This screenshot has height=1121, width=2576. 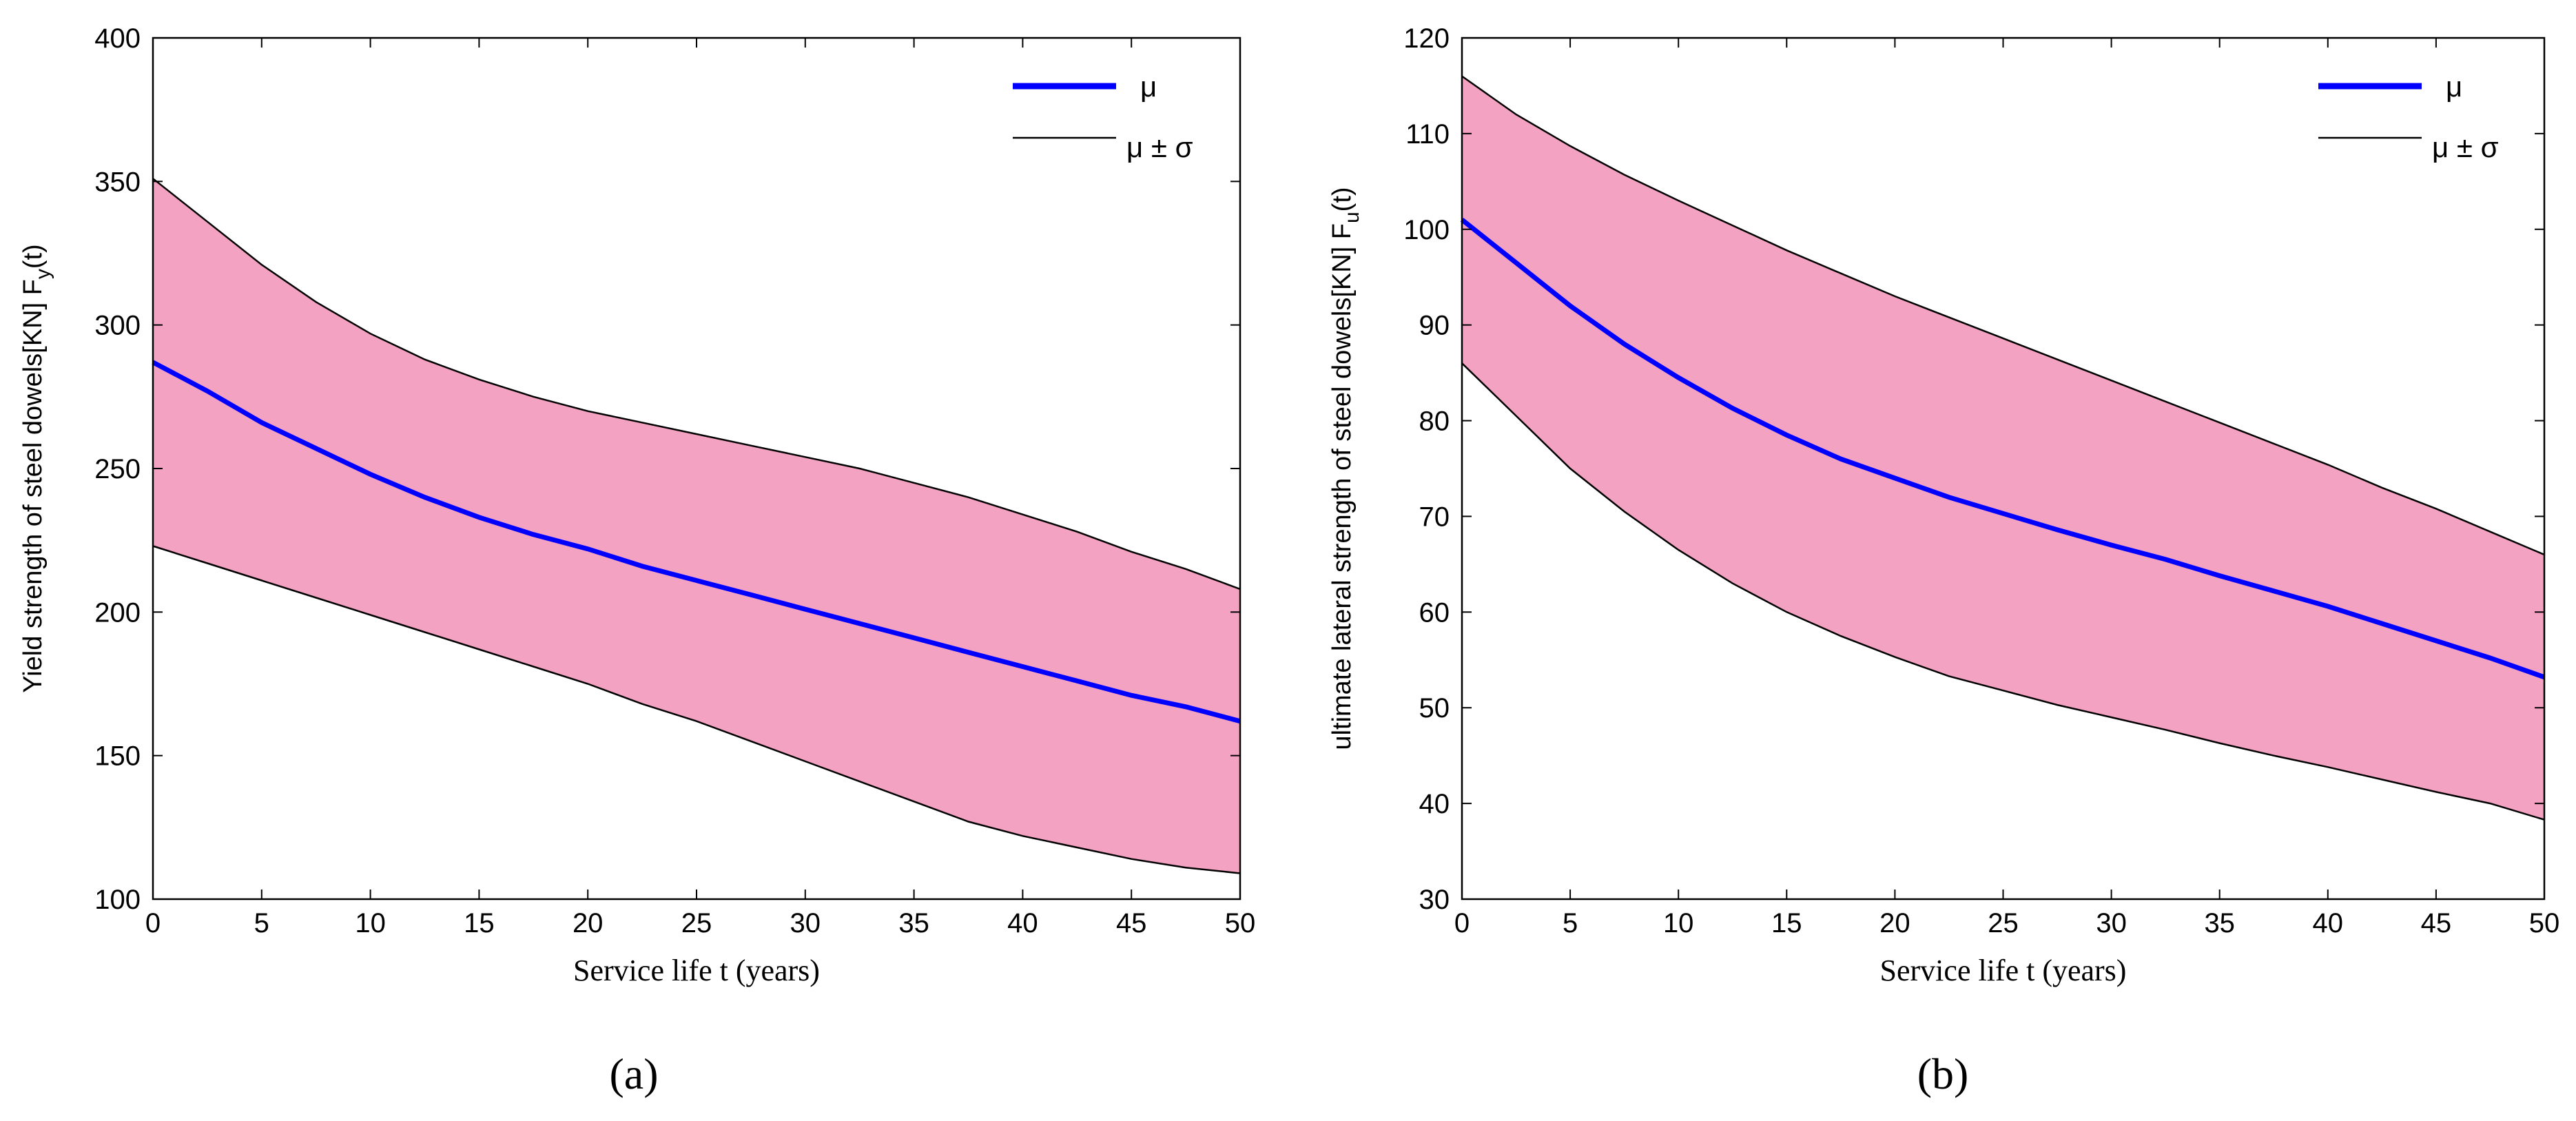 What do you see at coordinates (1434, 422) in the screenshot?
I see `y-tick-label: 80` at bounding box center [1434, 422].